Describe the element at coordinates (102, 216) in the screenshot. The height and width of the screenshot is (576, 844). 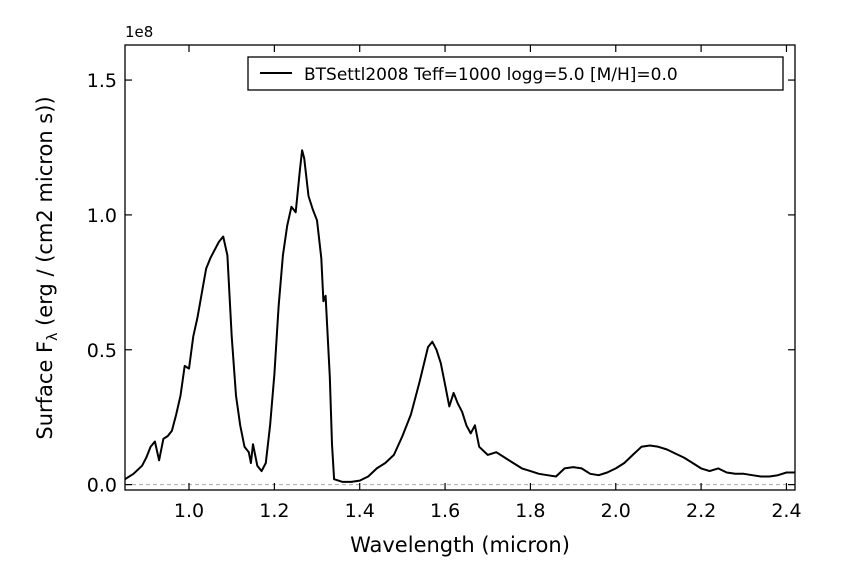
I see `y-tick-label: 1.0` at that location.